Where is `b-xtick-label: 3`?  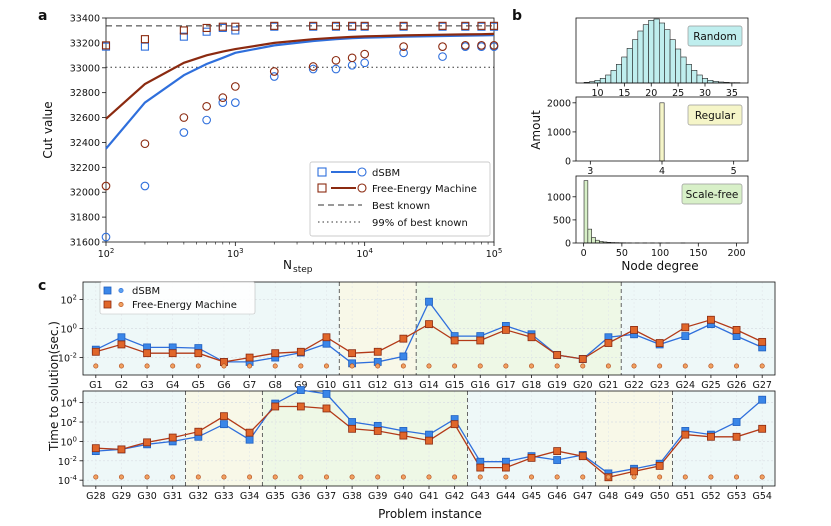
b-xtick-label: 3 is located at coordinates (590, 171).